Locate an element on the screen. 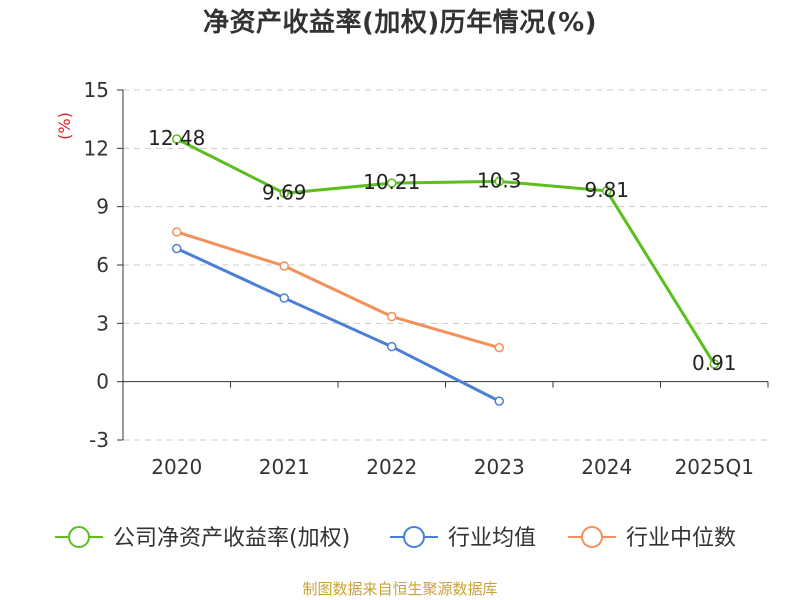 The height and width of the screenshot is (600, 800). y-tick-label: 15 is located at coordinates (96, 90).